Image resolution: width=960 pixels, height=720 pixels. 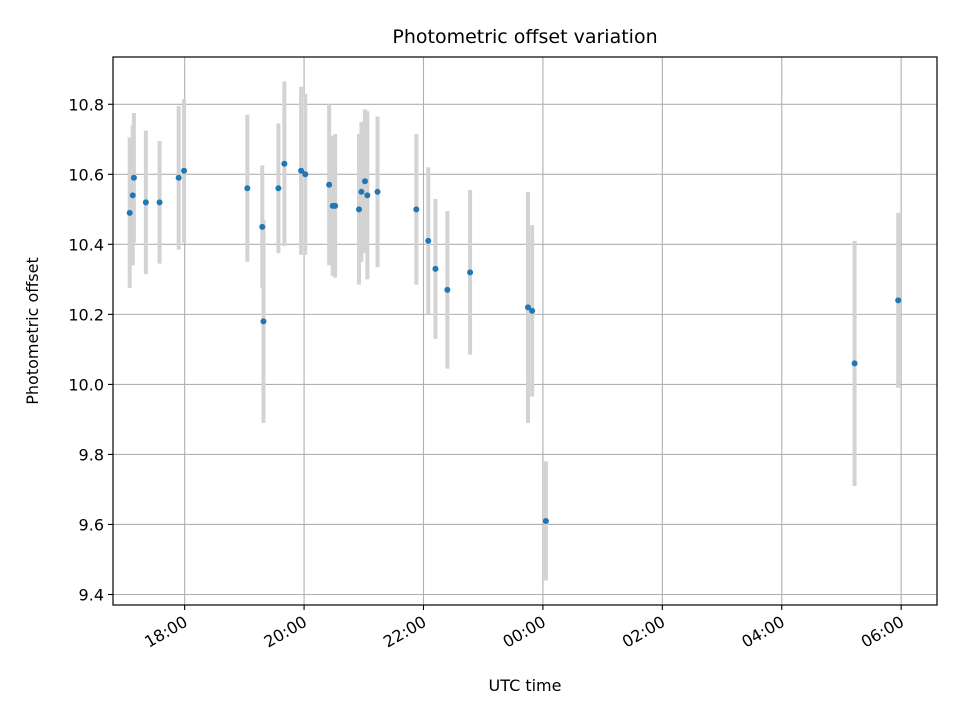 What do you see at coordinates (32, 331) in the screenshot?
I see `y-axis-title: Photometric offset` at bounding box center [32, 331].